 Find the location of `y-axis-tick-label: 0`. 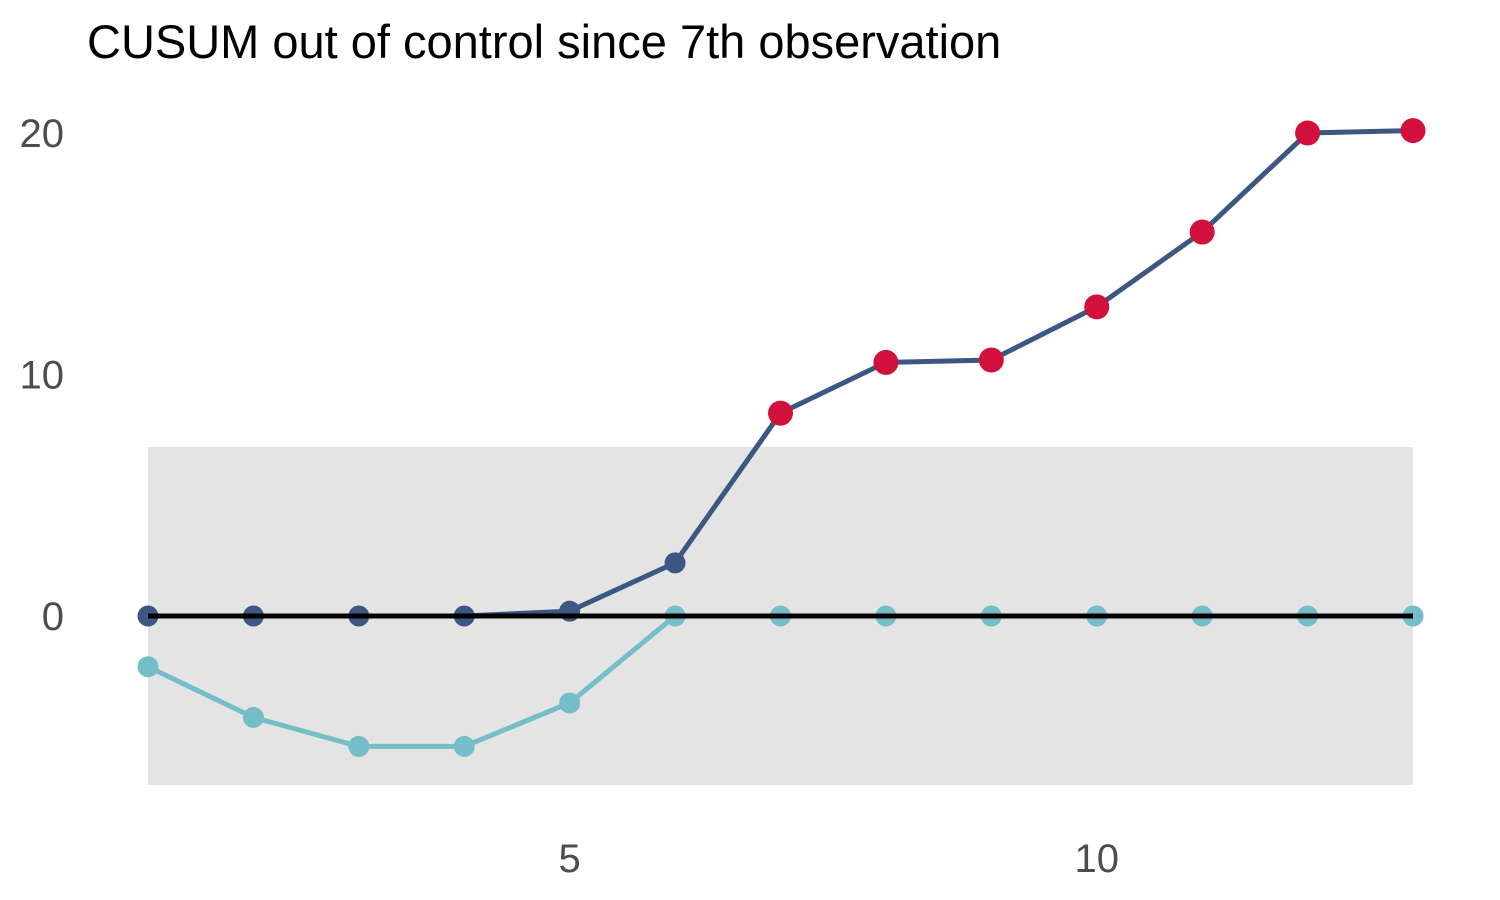

y-axis-tick-label: 0 is located at coordinates (53, 617).